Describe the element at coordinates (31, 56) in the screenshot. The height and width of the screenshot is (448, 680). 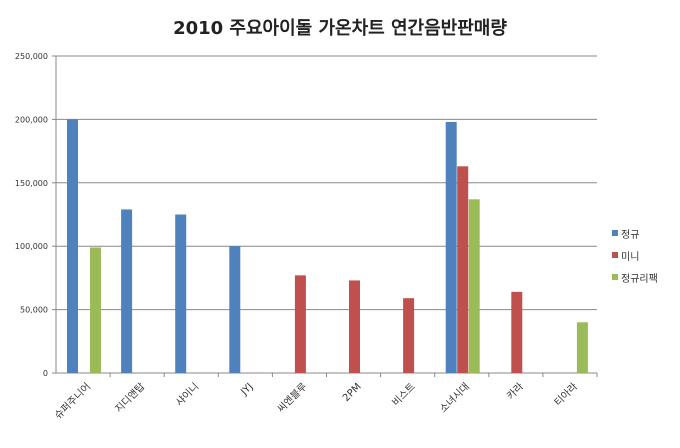
I see `y-tick-label: 250,000` at that location.